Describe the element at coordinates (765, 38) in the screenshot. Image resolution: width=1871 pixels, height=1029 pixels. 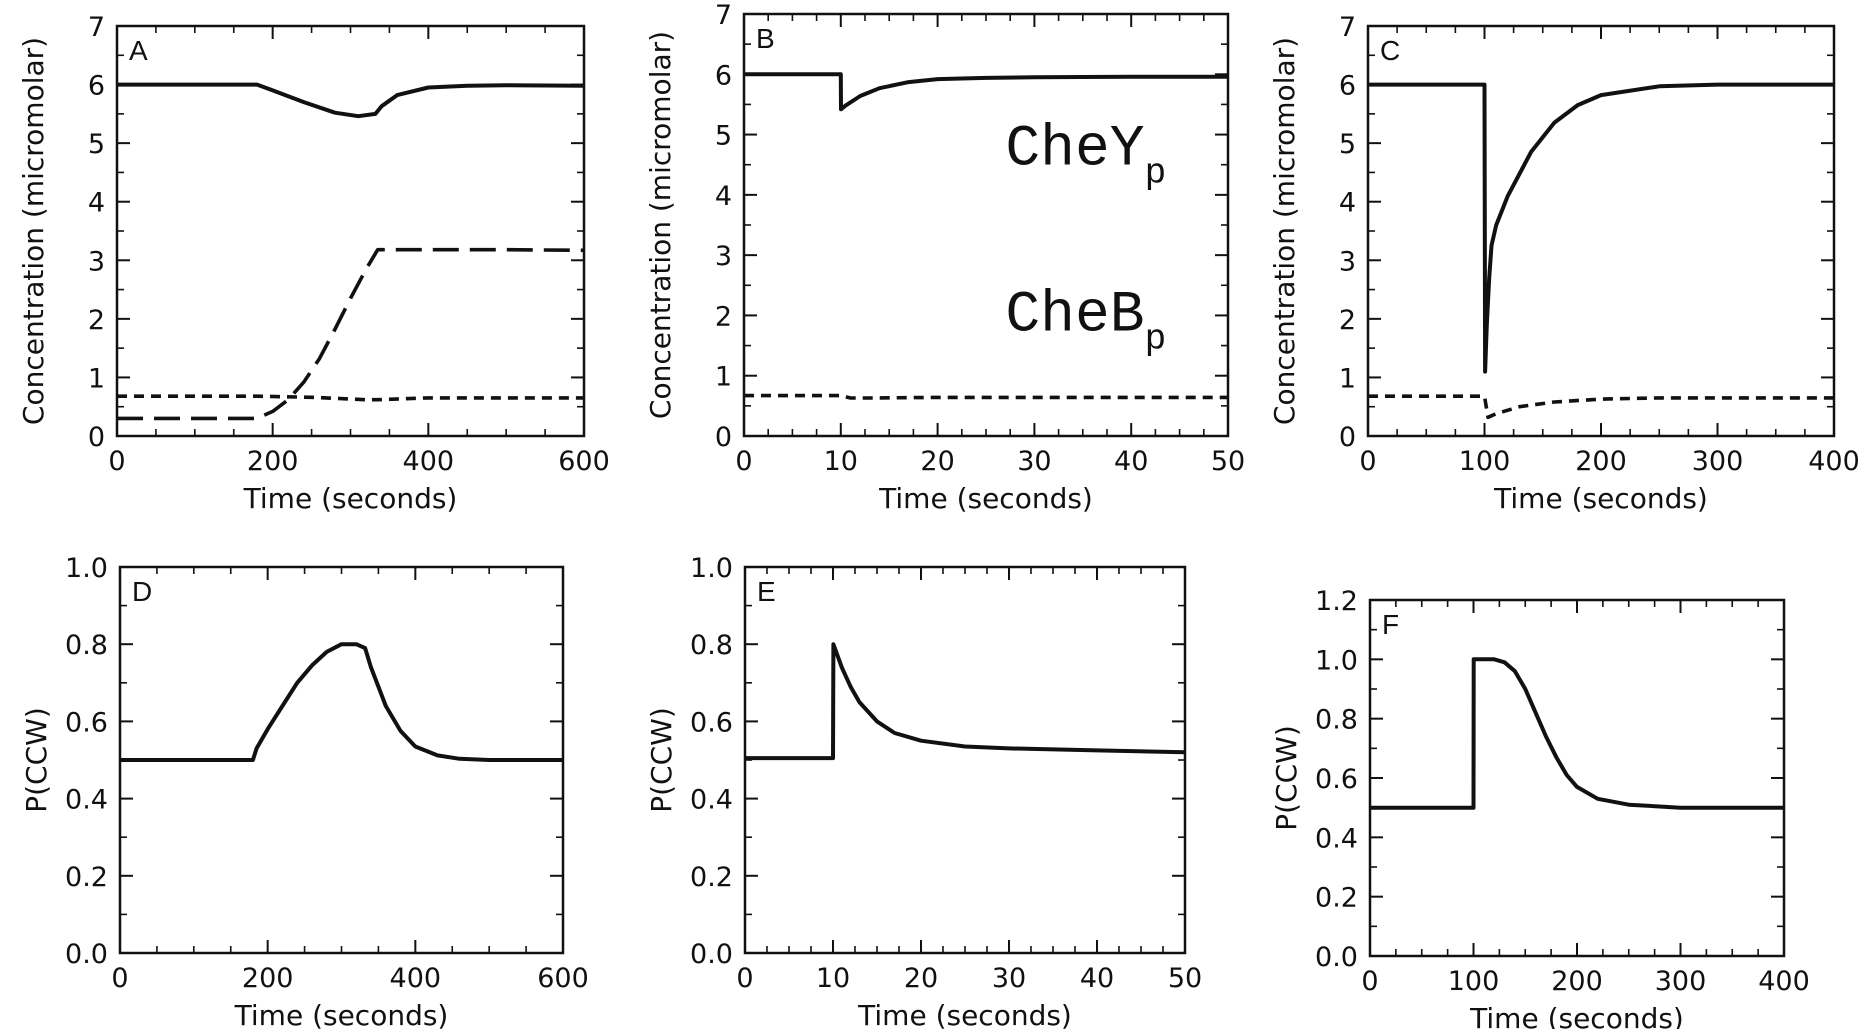
I see `panel-letter: B` at that location.